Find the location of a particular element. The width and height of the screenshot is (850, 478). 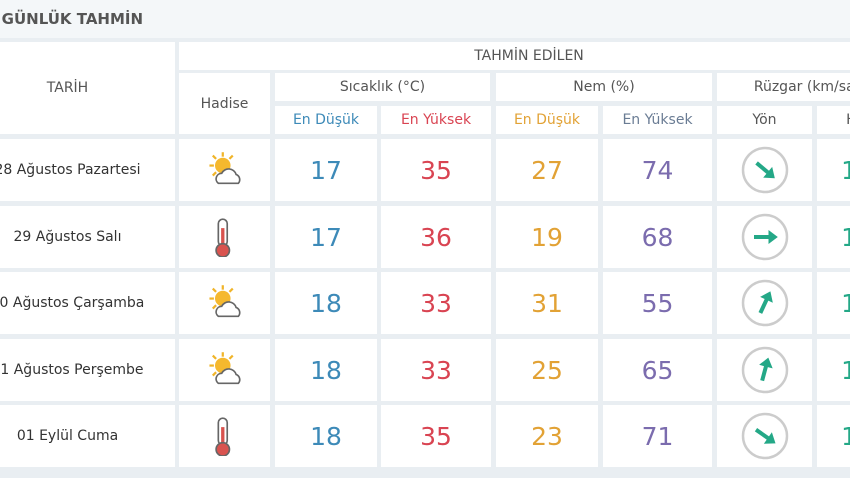

sub-header: Hız is located at coordinates (833, 120).